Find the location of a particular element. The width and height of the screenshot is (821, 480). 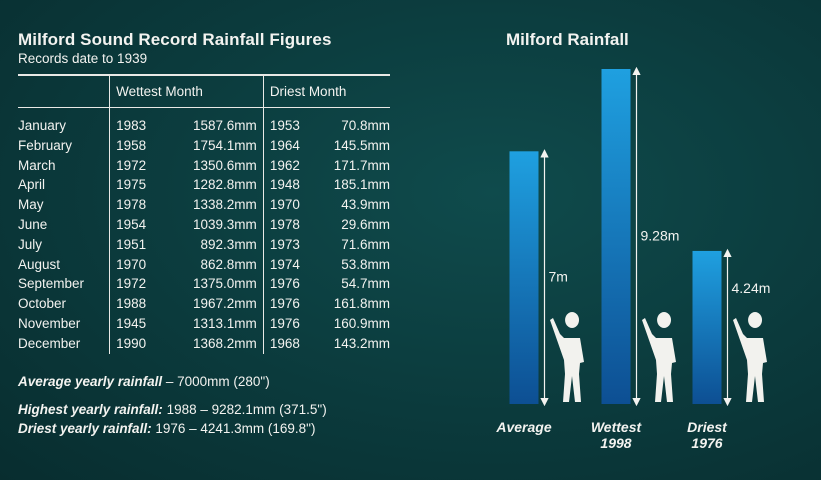

highest-label: Highest yearly rainfall: is located at coordinates (90, 409).